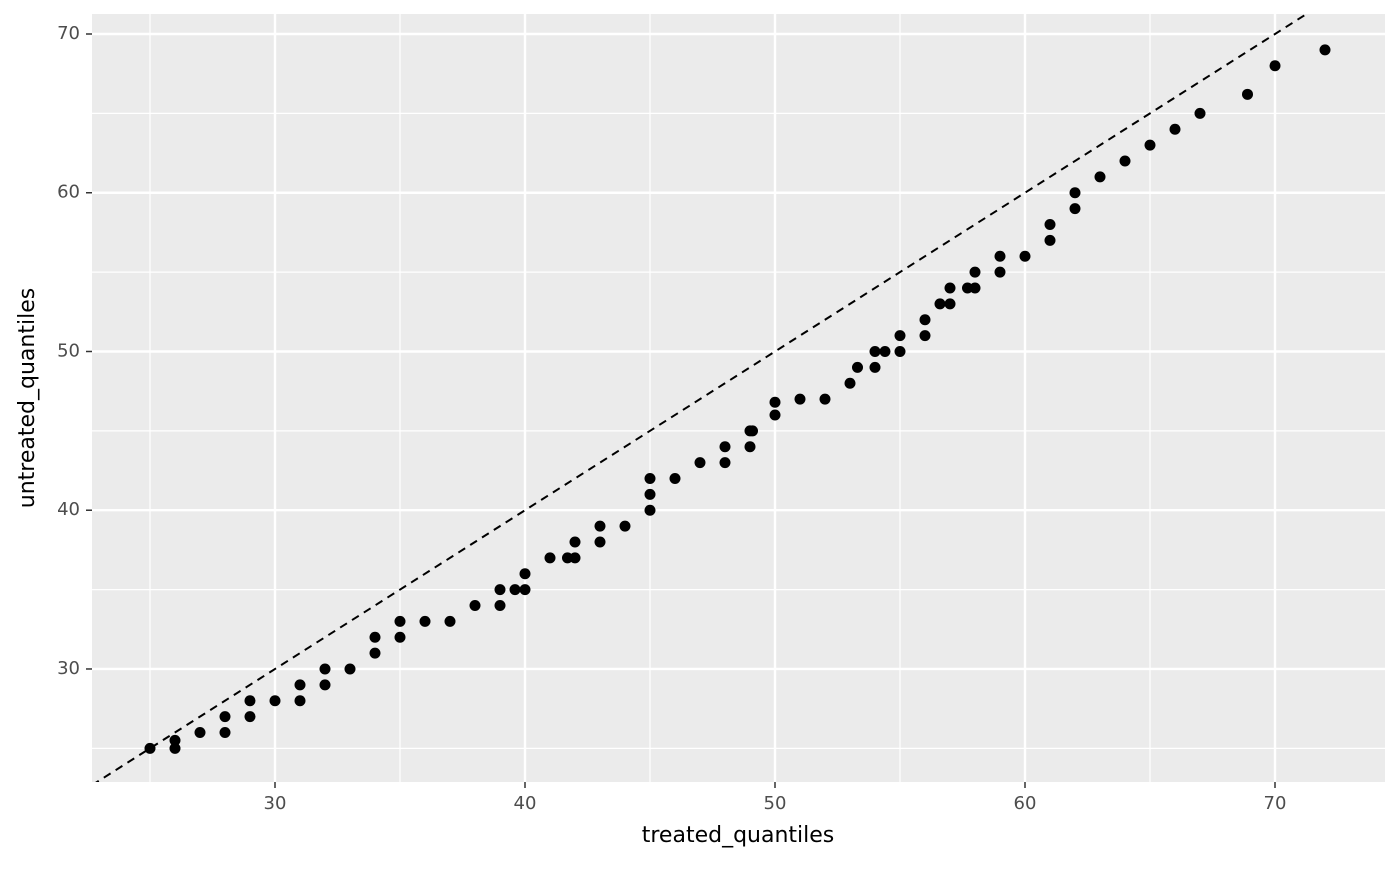 This screenshot has height=870, width=1400. Describe the element at coordinates (68, 33) in the screenshot. I see `y-tick-label: 70` at that location.